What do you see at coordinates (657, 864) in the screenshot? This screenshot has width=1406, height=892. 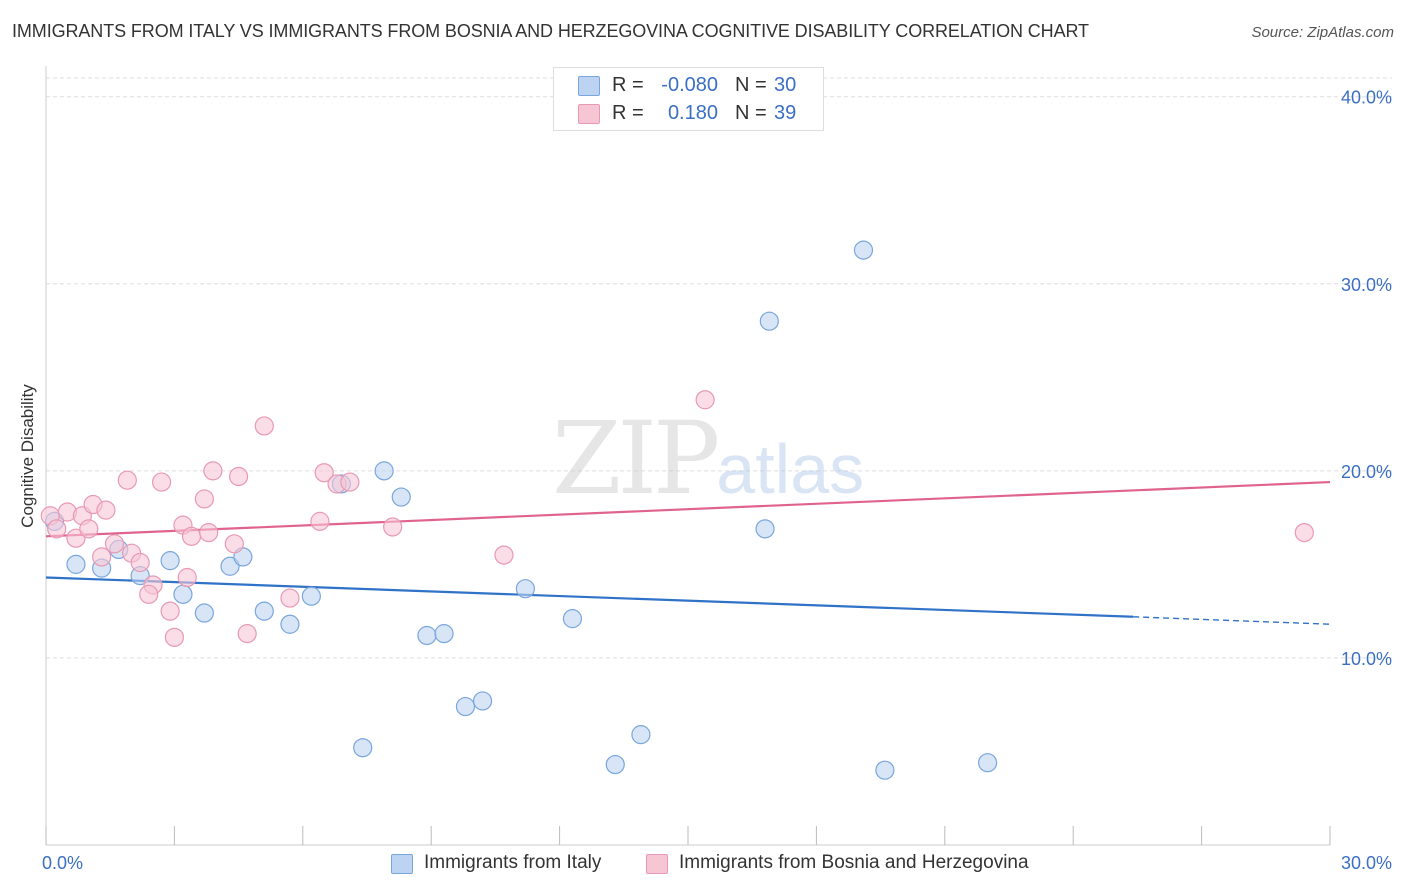 I see `bosnia-legend-swatch` at bounding box center [657, 864].